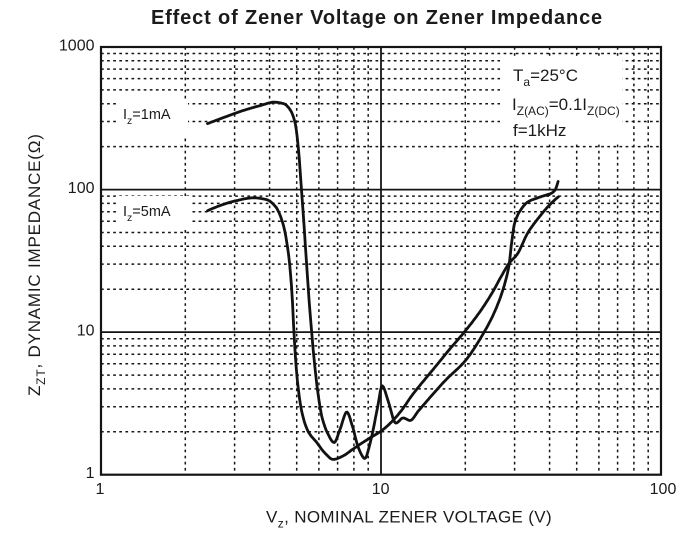 Image resolution: width=678 pixels, height=537 pixels. I want to click on svg-text: f=1kHz, so click(539, 130).